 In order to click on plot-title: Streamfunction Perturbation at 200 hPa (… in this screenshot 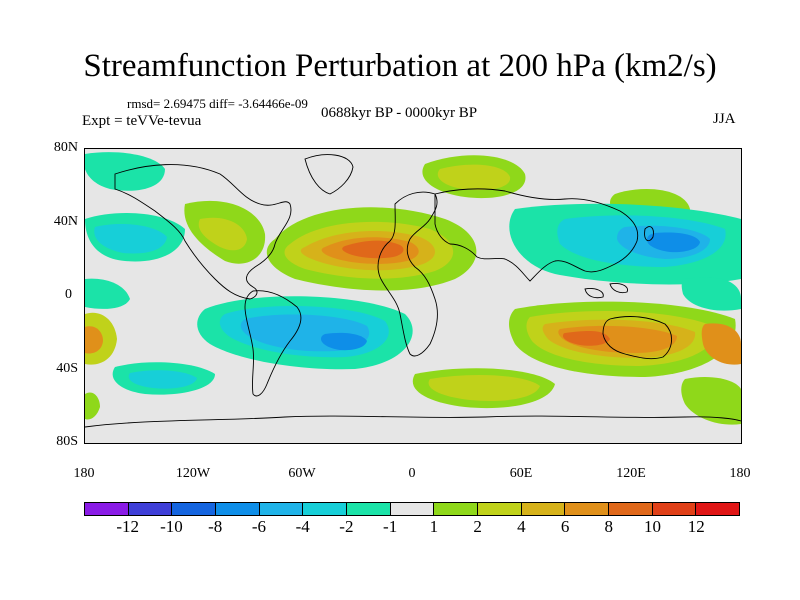, I will do `click(400, 66)`.